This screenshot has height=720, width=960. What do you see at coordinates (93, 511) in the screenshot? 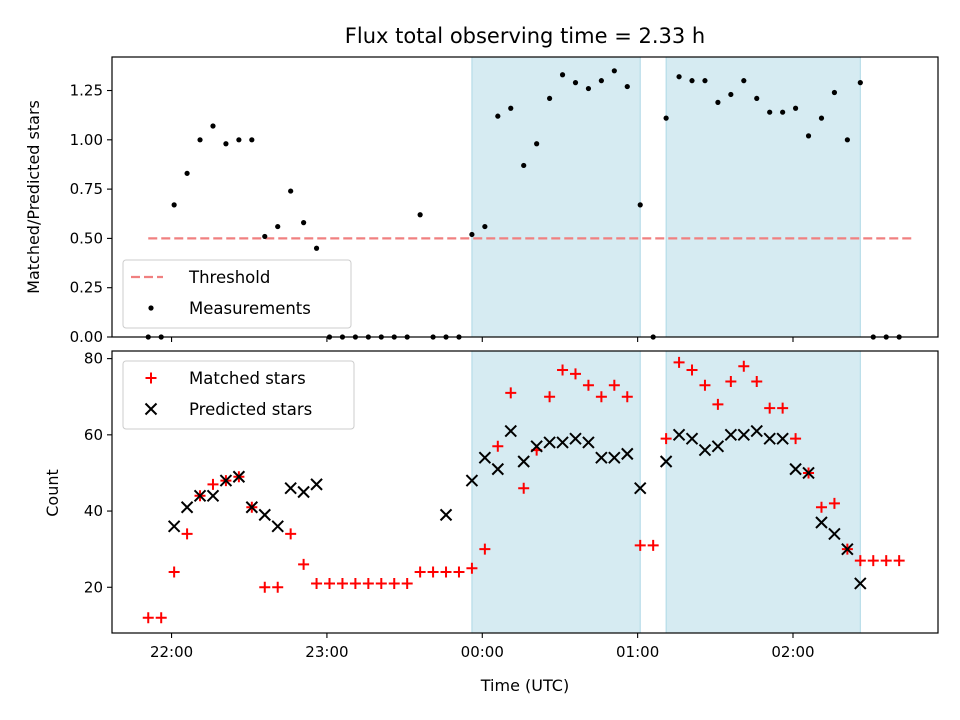
I see `y-tick-label: 40` at bounding box center [93, 511].